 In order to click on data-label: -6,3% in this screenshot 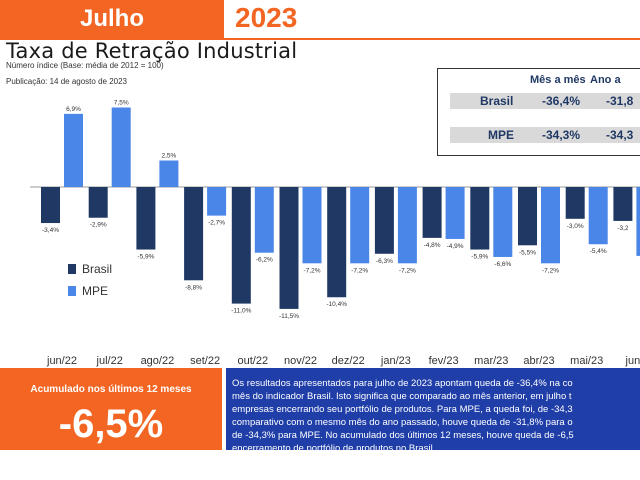, I will do `click(384, 261)`.